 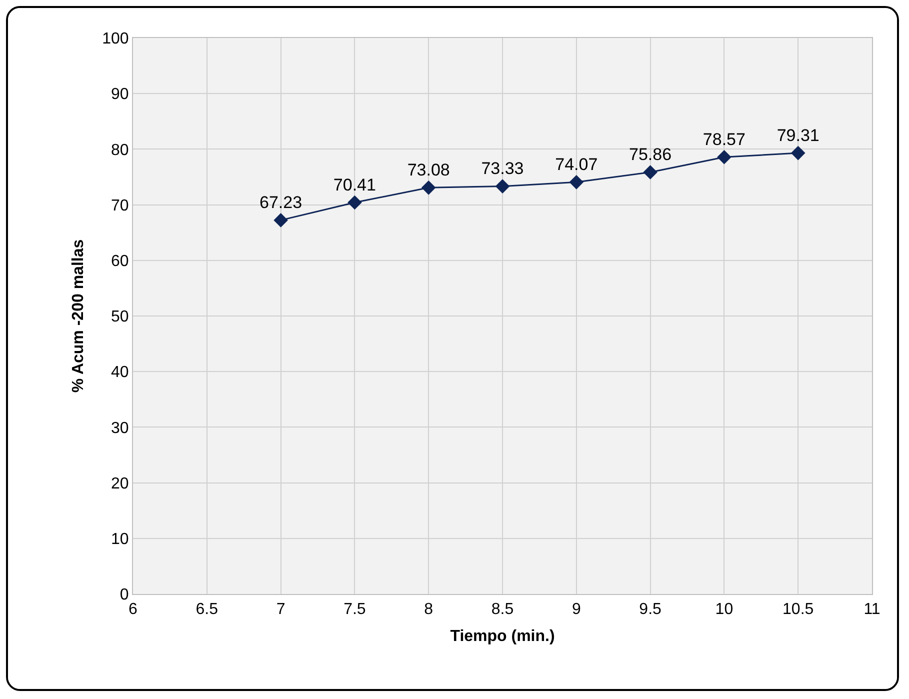 What do you see at coordinates (502, 609) in the screenshot?
I see `x-tick-label: 8.5` at bounding box center [502, 609].